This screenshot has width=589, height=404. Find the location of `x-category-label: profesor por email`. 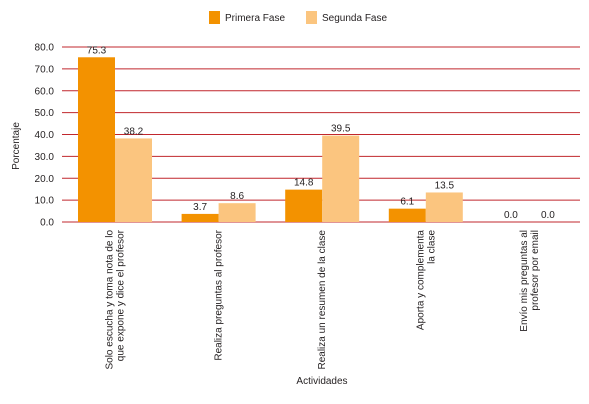

x-category-label: profesor por email is located at coordinates (535, 270).